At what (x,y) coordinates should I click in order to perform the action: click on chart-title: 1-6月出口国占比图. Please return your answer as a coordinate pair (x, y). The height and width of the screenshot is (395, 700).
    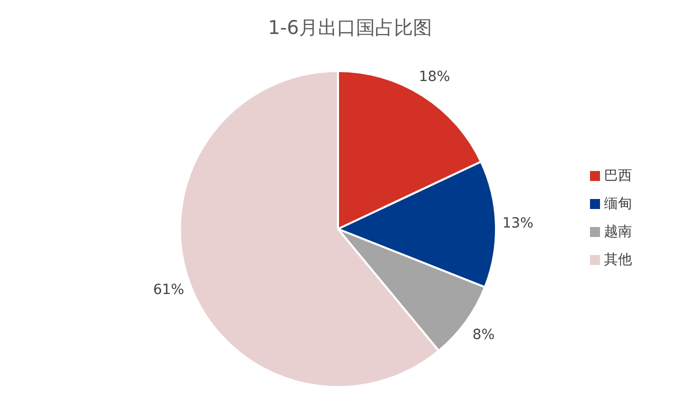
    Looking at the image, I should click on (350, 28).